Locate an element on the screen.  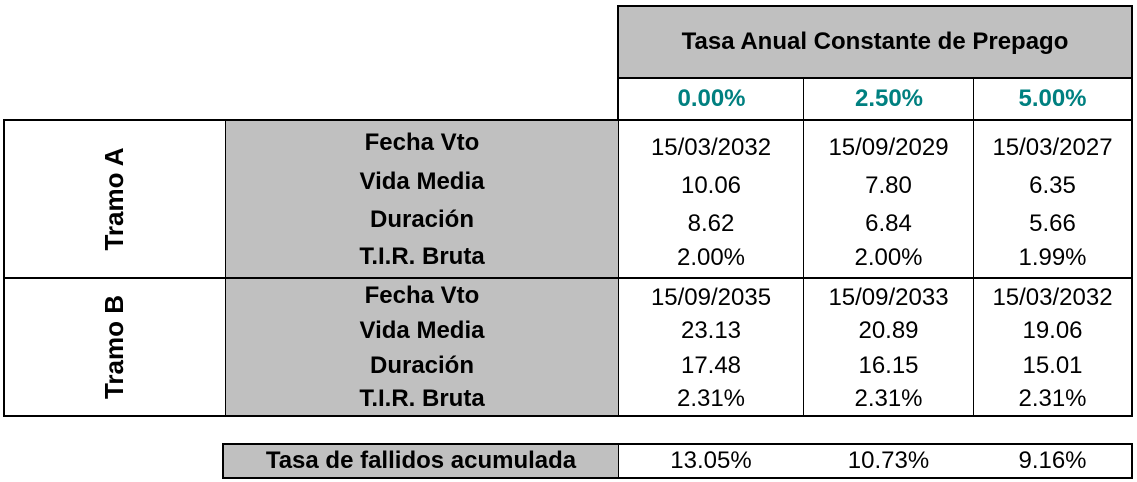
fallidos-label: Tasa de fallidos acumulada is located at coordinates (421, 461).